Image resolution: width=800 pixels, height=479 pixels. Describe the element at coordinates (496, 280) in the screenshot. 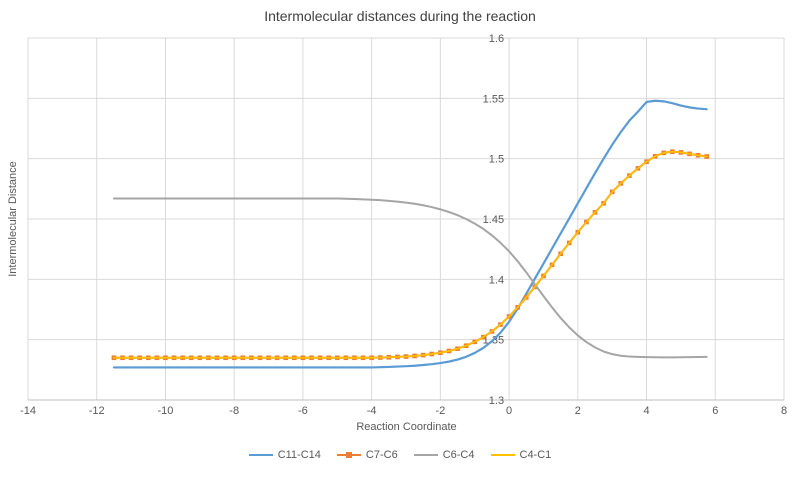

I see `y-tick-label: 1.4` at that location.